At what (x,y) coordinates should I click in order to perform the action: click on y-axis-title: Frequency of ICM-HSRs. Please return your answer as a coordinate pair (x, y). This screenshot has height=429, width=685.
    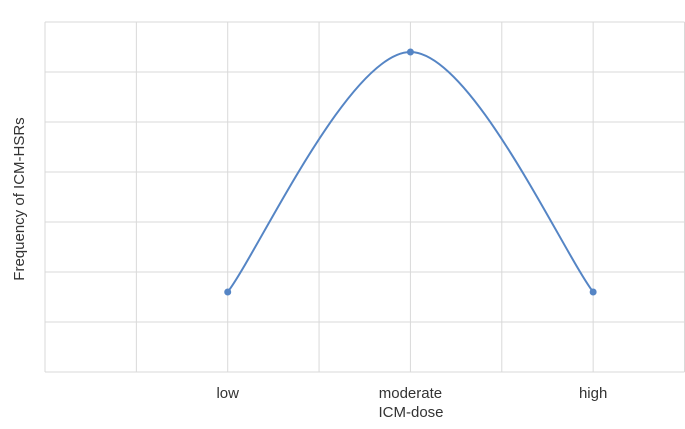
    Looking at the image, I should click on (19, 198).